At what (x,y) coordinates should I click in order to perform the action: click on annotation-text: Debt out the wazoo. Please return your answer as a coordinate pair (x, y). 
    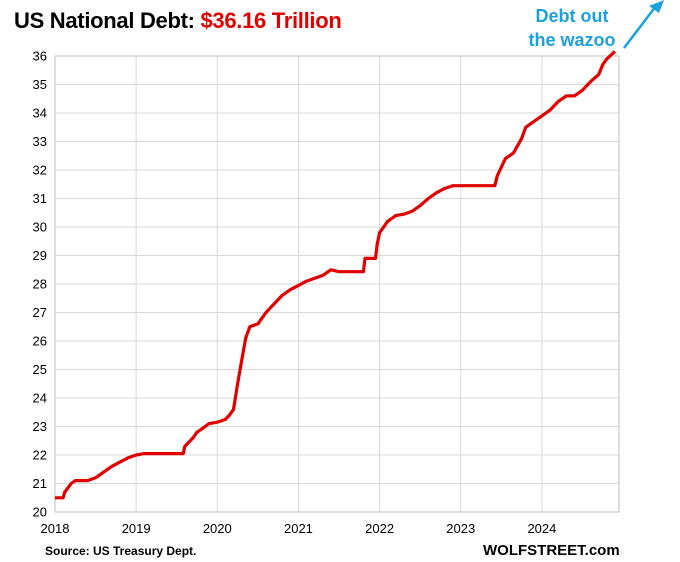
    Looking at the image, I should click on (572, 28).